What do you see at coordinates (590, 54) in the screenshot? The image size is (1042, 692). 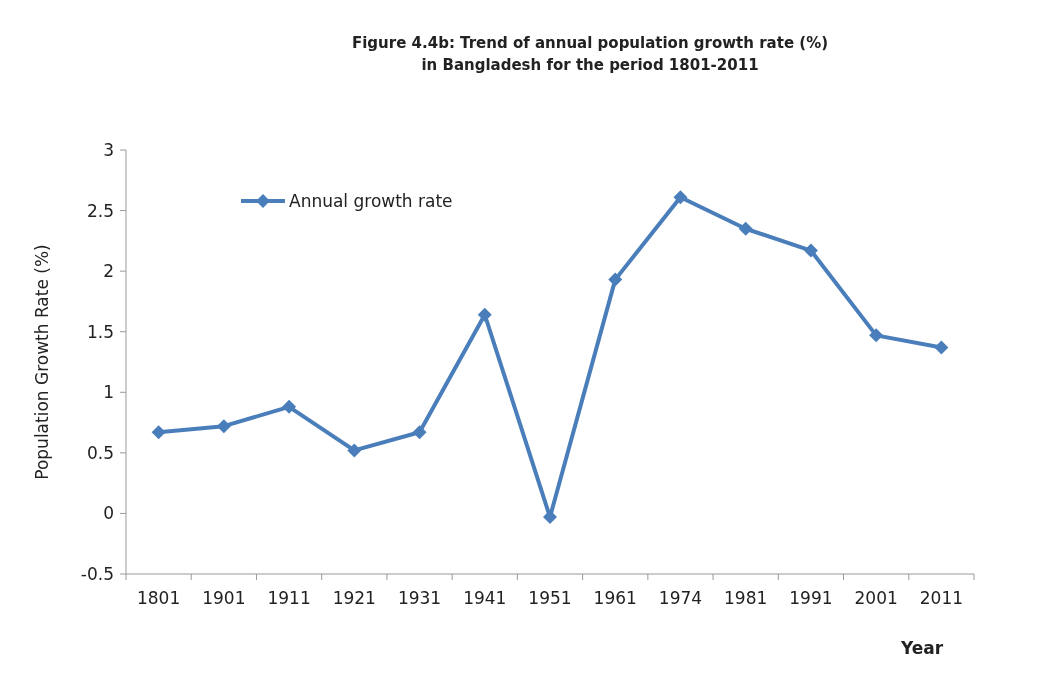 I see `chart-title: Figure 4.4b: Trend of annual population growth rate (%) in Bangladesh for the period 1801-2011` at bounding box center [590, 54].